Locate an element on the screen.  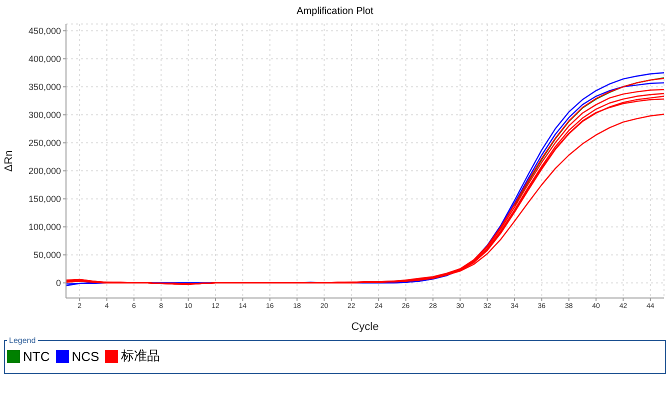
y-tick-label: 400,000 is located at coordinates (44, 59).